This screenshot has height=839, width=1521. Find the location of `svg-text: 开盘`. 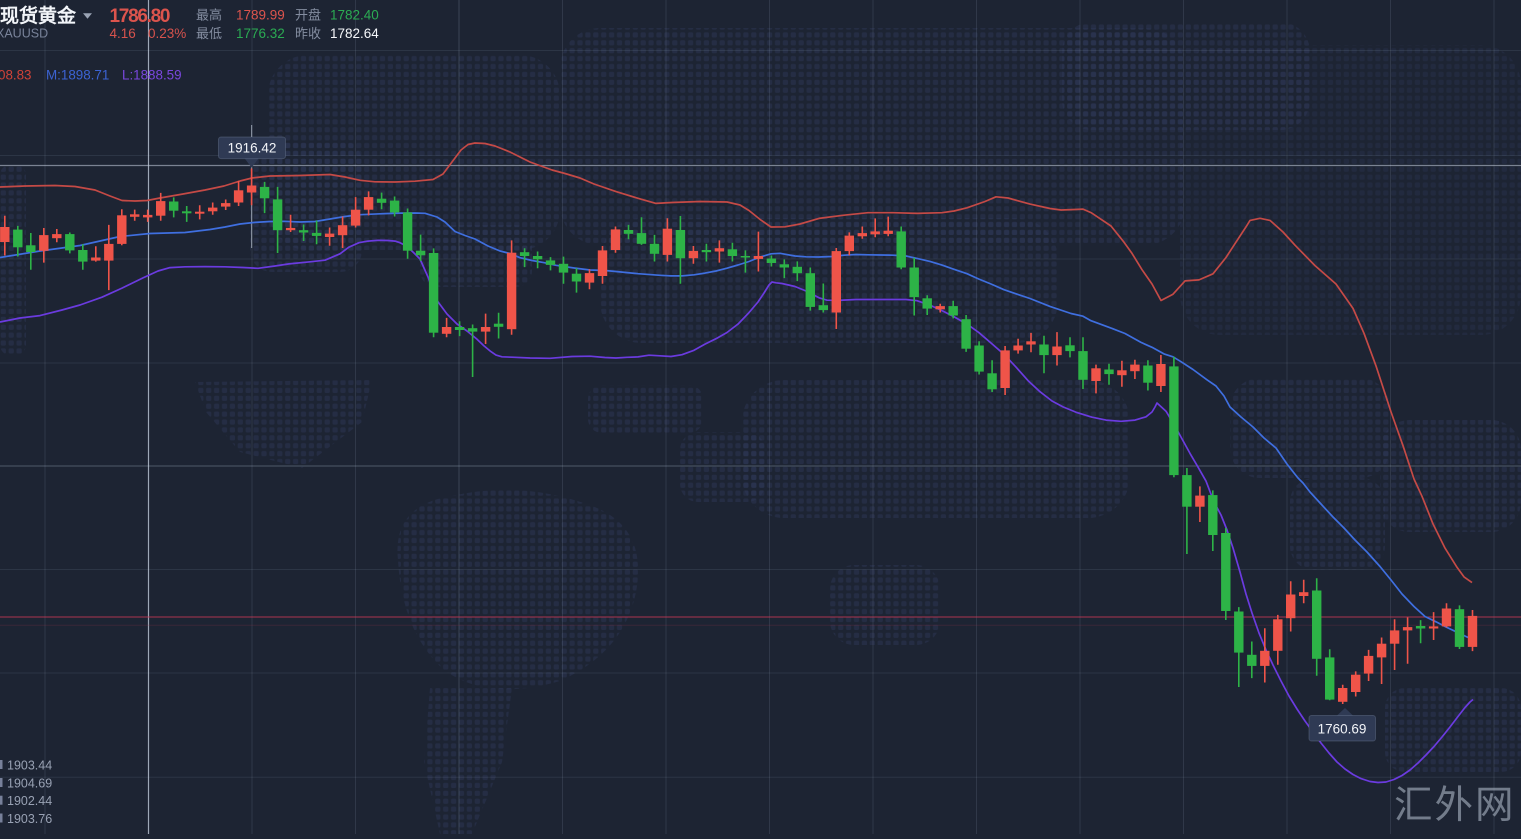

svg-text: 开盘 is located at coordinates (308, 15).